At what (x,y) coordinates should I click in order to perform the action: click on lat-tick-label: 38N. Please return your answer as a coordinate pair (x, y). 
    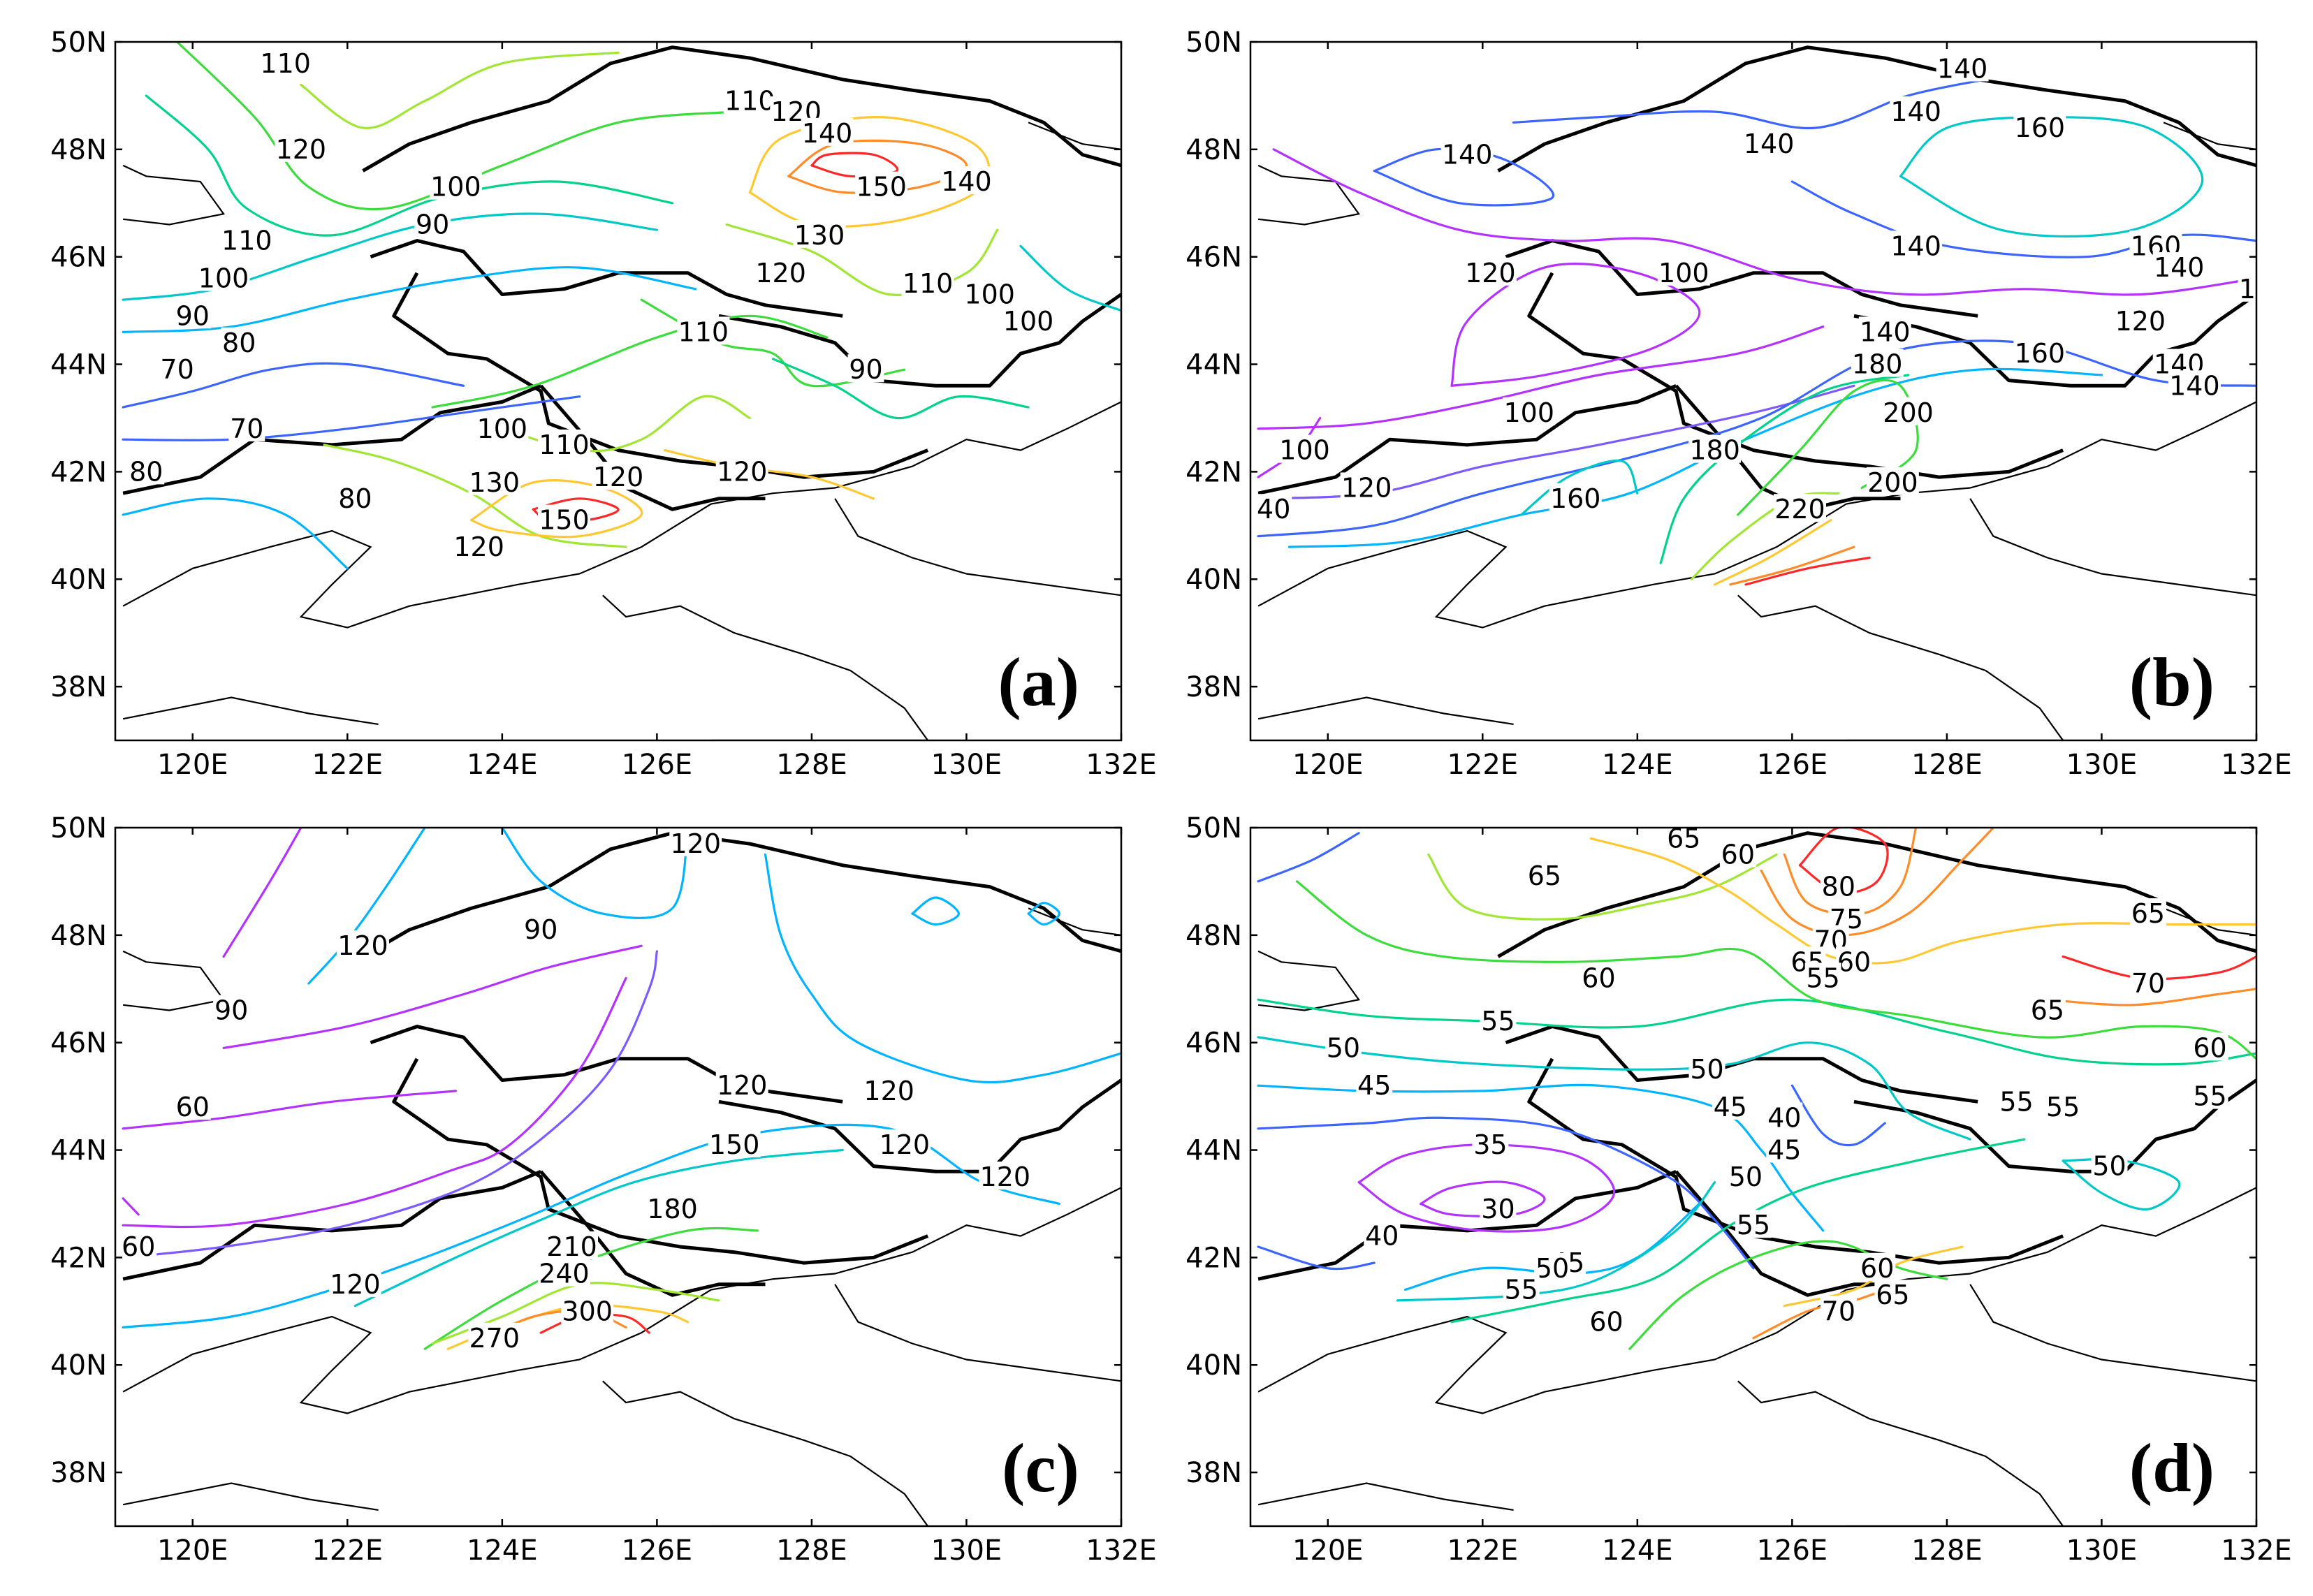
    Looking at the image, I should click on (79, 687).